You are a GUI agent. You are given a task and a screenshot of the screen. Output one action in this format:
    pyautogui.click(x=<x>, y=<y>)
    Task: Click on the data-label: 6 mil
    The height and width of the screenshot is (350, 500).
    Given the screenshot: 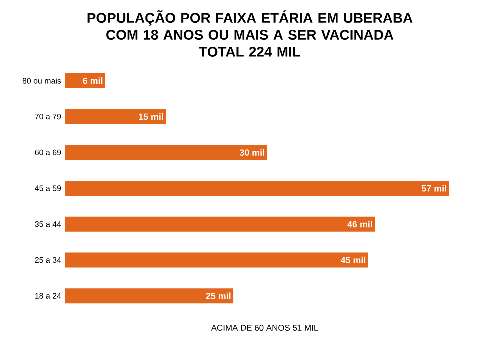 What is the action you would take?
    pyautogui.click(x=93, y=81)
    